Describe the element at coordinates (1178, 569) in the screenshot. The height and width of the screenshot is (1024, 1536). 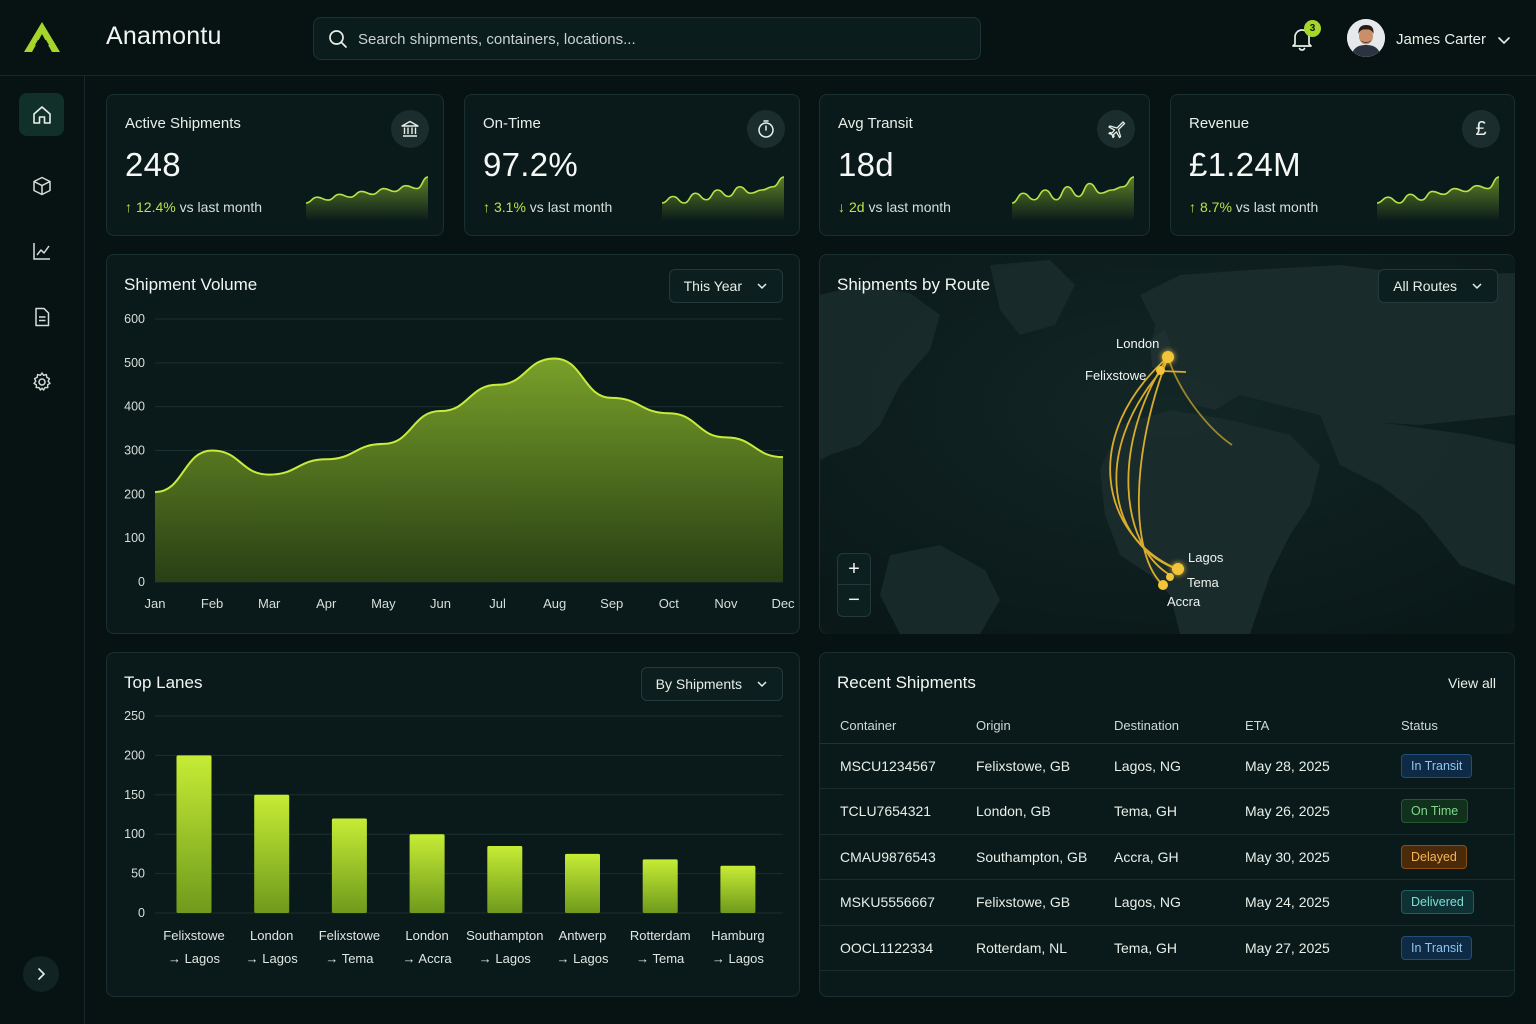
I see `city-marker-lagos` at that location.